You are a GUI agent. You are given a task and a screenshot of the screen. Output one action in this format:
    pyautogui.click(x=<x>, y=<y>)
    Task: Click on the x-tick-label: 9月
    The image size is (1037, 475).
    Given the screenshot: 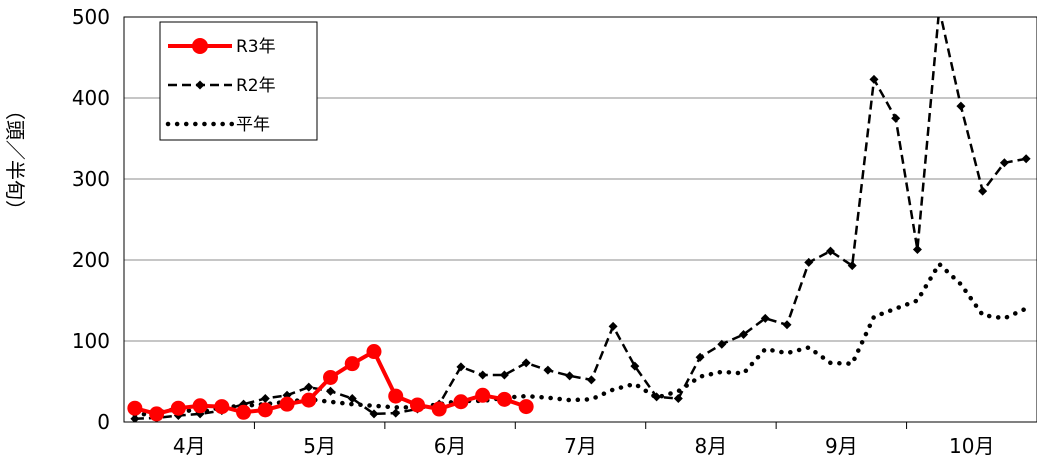 What is the action you would take?
    pyautogui.click(x=841, y=446)
    